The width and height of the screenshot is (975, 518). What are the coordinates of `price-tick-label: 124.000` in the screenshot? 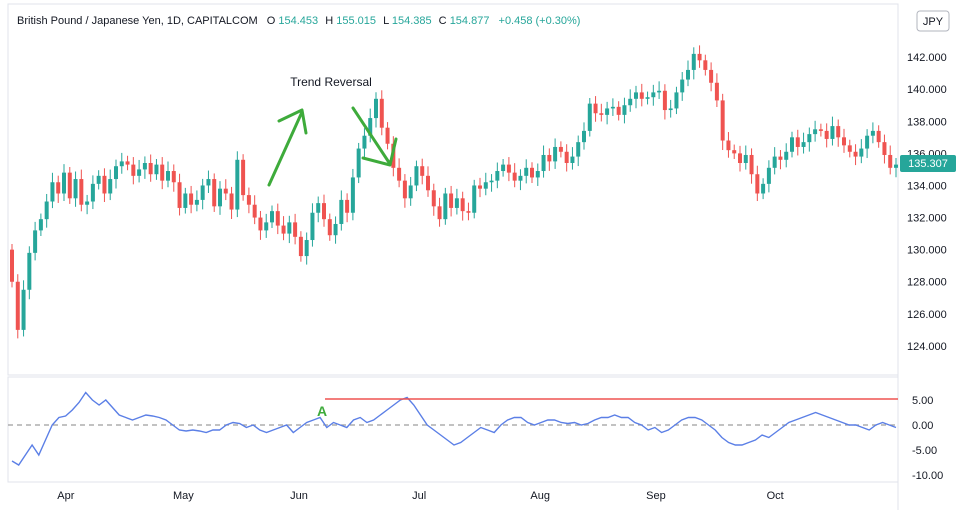 It's located at (927, 347).